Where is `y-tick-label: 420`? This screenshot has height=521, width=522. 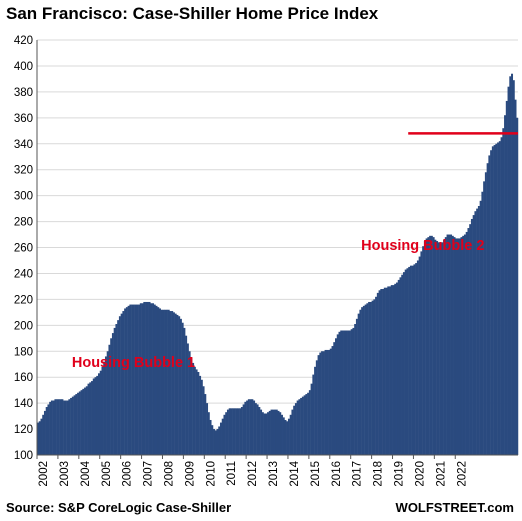 y-tick-label: 420 is located at coordinates (23, 41).